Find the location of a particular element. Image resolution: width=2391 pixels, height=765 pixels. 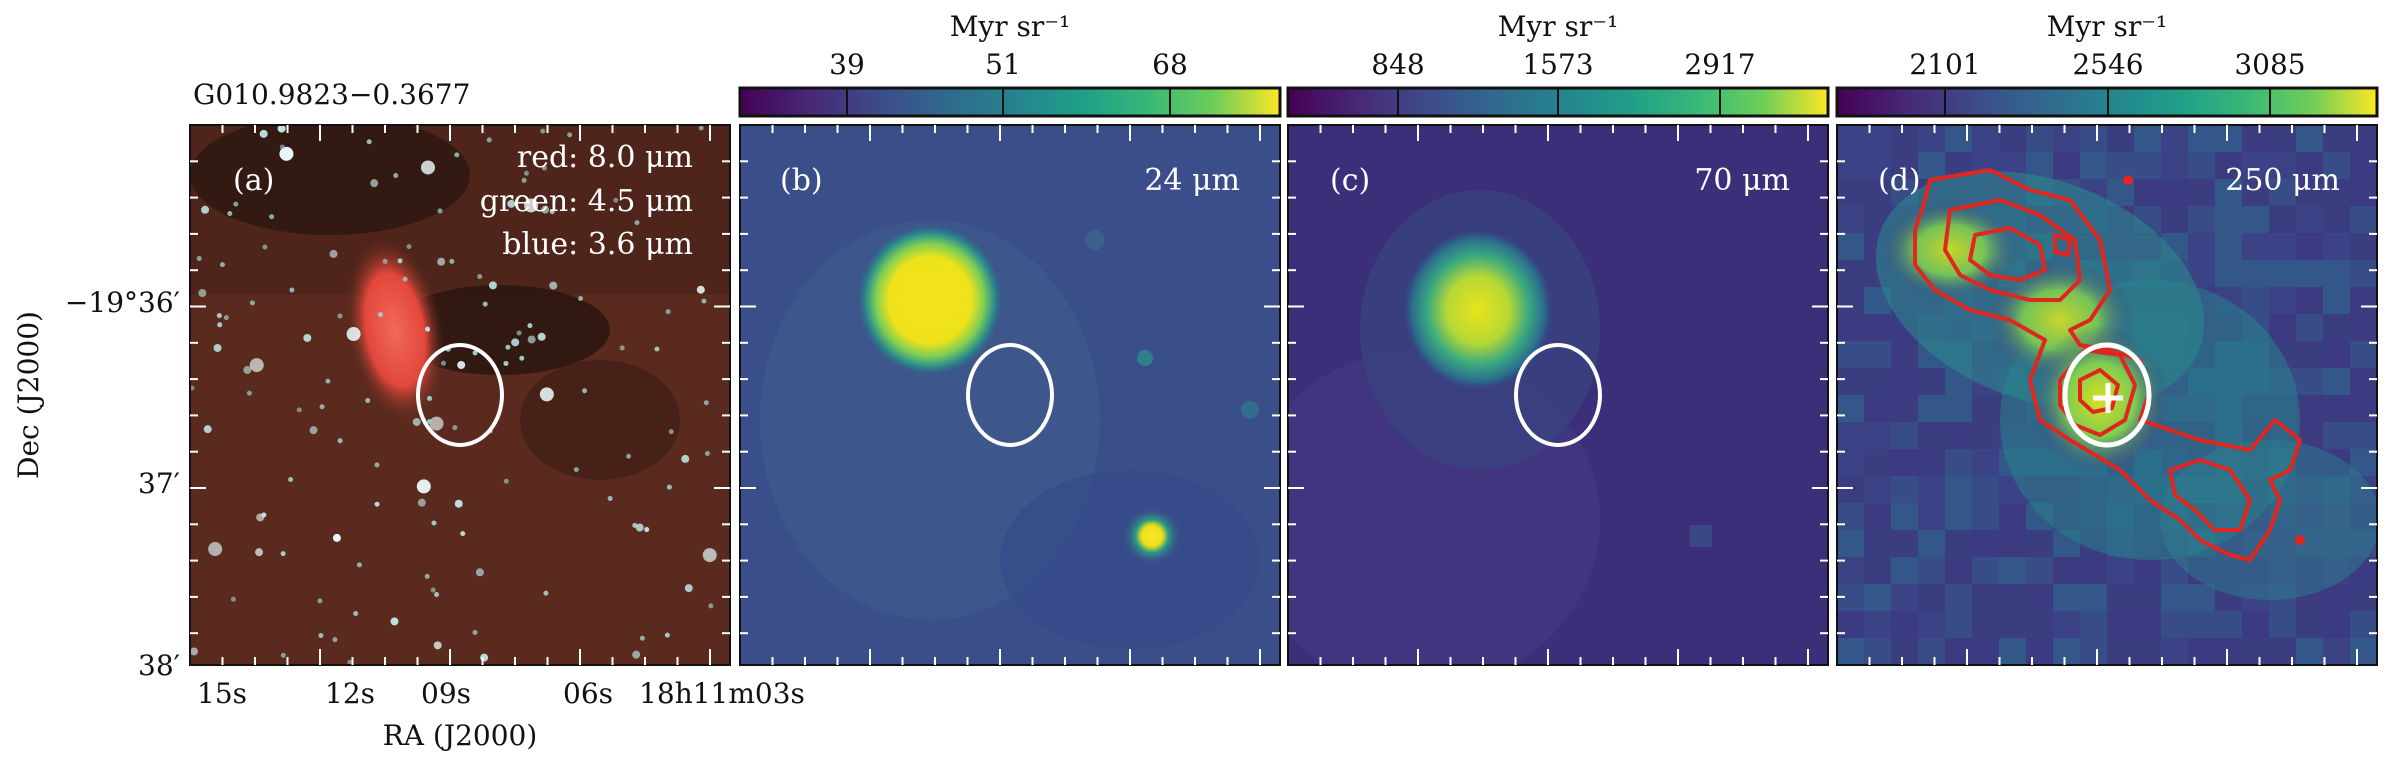

x-tick-label: 06s is located at coordinates (588, 693).